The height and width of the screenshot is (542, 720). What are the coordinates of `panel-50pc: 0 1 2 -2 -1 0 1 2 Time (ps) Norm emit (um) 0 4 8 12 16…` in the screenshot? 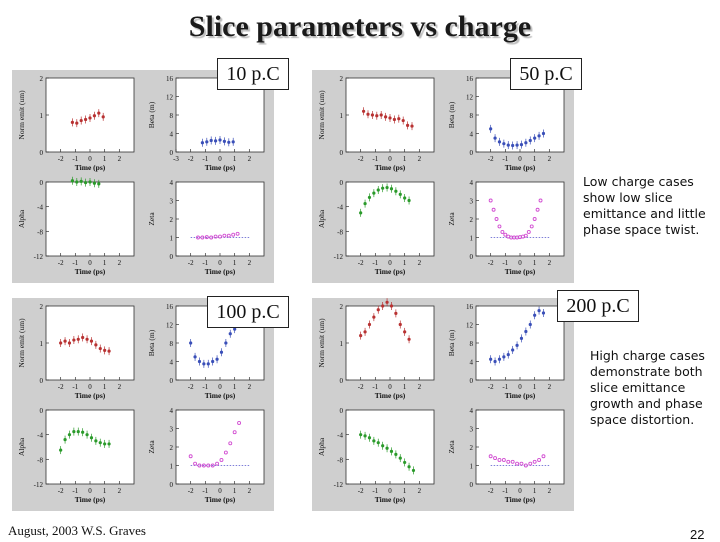 It's located at (443, 176).